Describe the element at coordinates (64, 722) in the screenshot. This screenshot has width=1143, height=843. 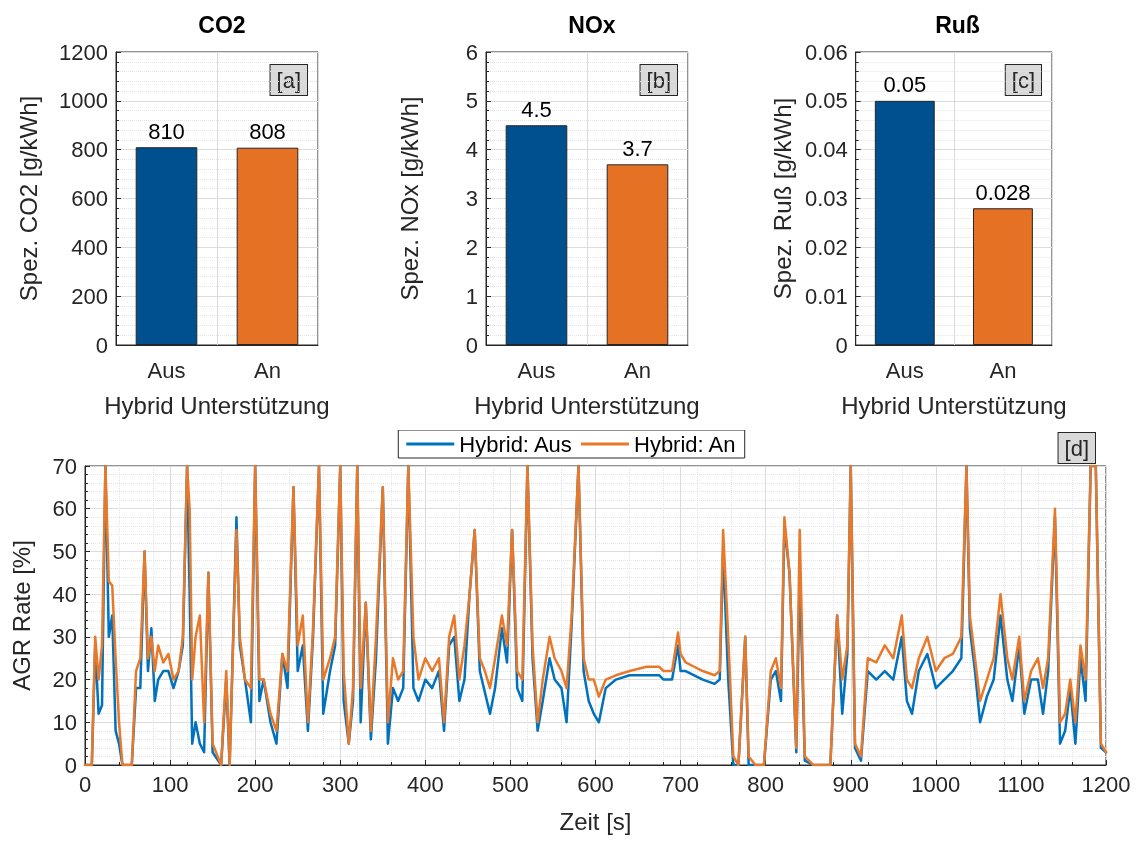
I see `y-tick-label: 10` at that location.